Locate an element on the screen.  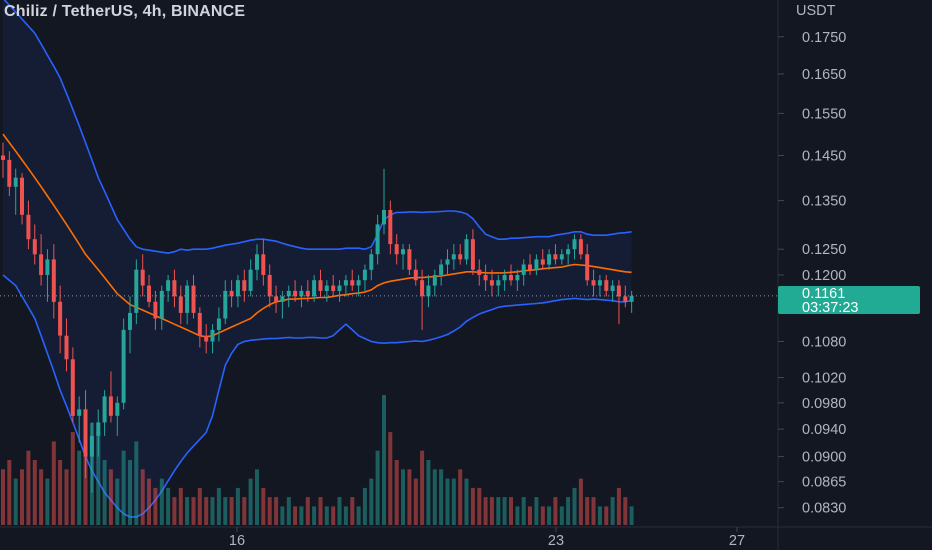
time-tick-label: 16 is located at coordinates (237, 541).